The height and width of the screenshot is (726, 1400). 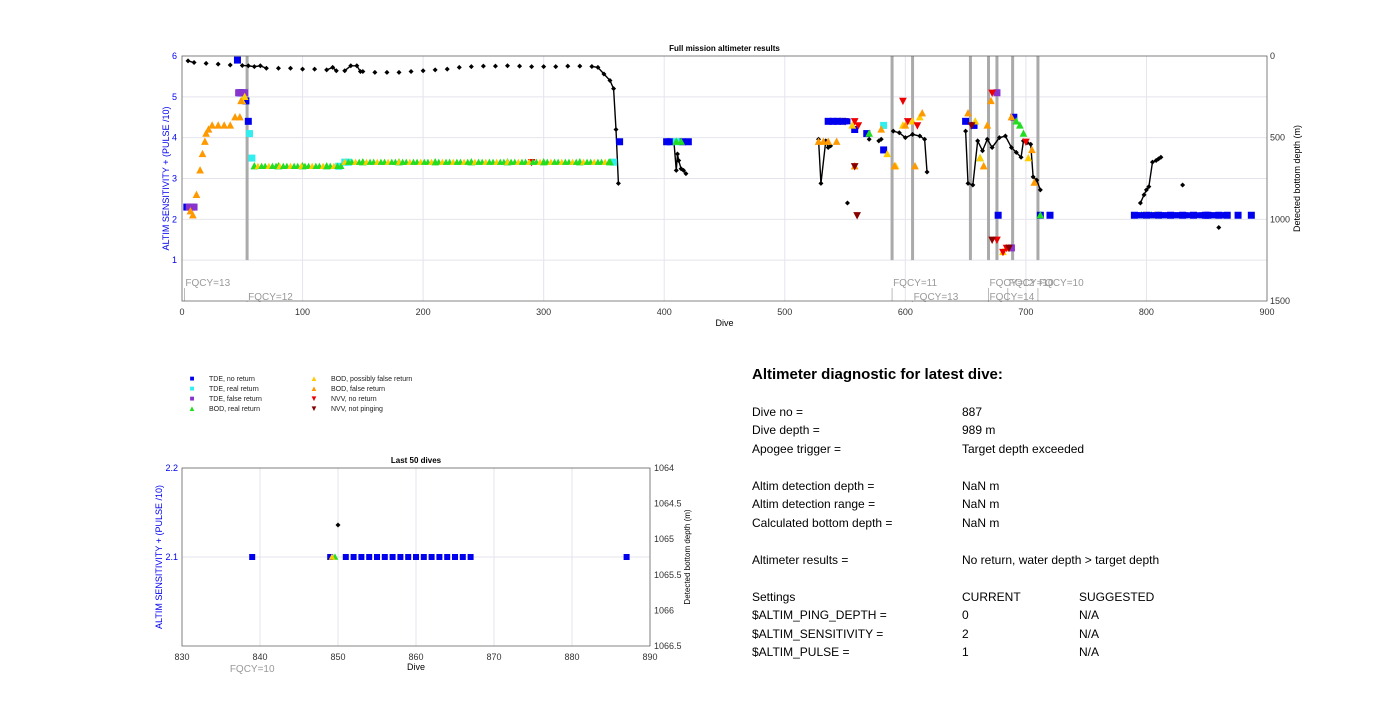 I want to click on y2-tick-label: 1000, so click(x=1280, y=219).